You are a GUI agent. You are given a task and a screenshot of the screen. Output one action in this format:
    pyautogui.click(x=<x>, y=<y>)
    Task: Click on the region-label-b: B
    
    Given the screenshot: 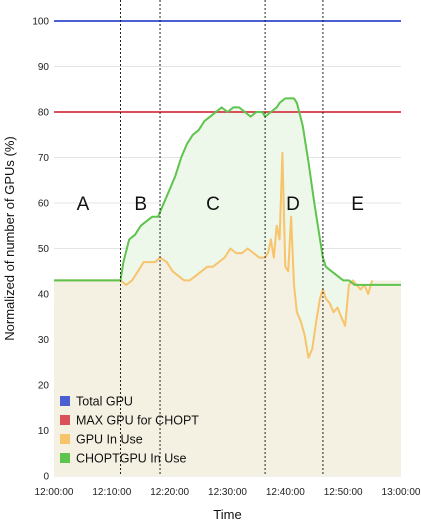 What is the action you would take?
    pyautogui.click(x=140, y=204)
    